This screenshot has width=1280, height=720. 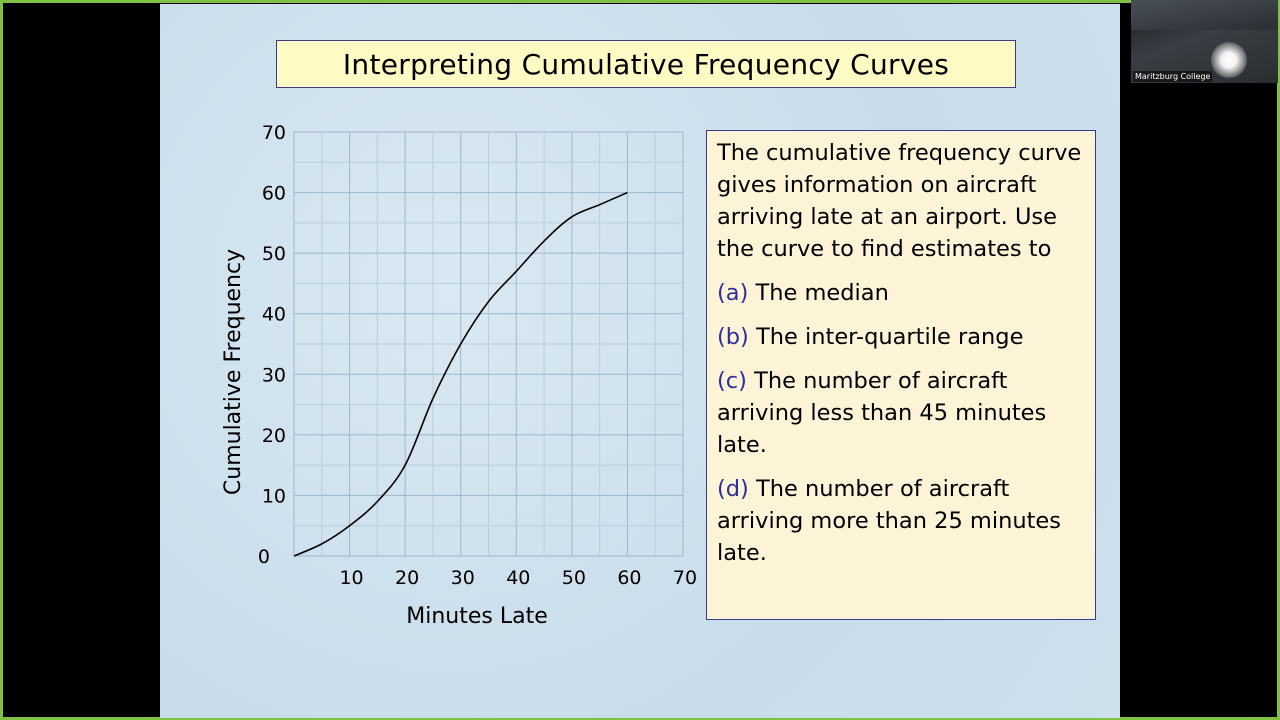 What do you see at coordinates (733, 293) in the screenshot?
I see `question-a-label: (a)` at bounding box center [733, 293].